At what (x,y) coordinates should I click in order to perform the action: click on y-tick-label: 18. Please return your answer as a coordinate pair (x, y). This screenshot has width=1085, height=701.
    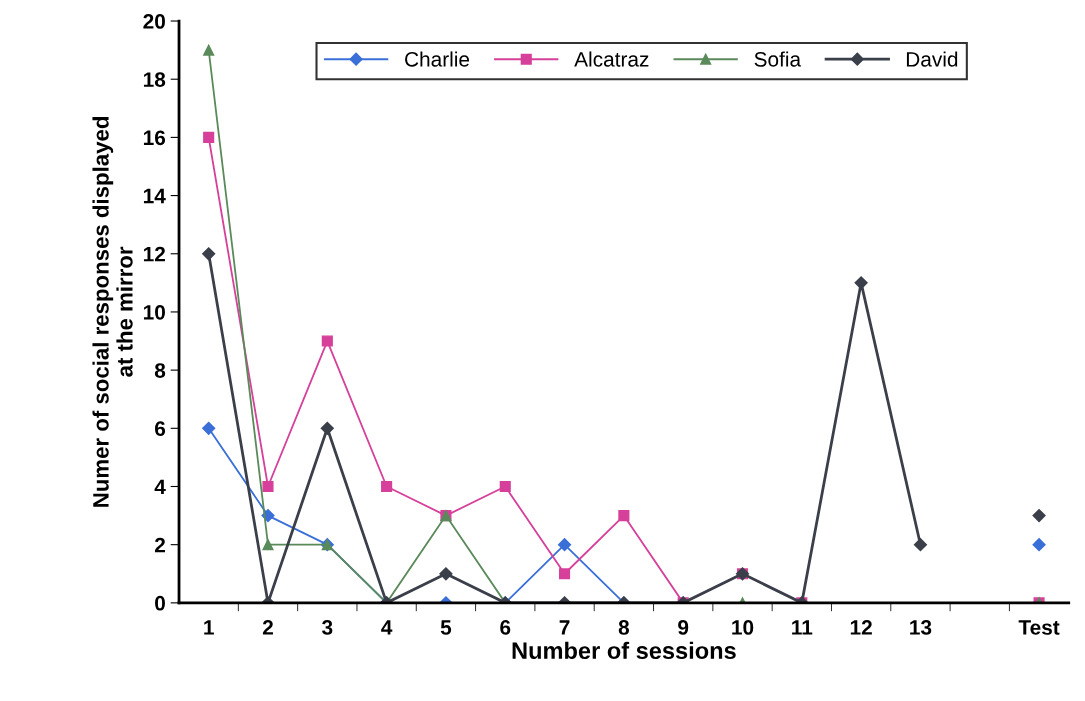
    Looking at the image, I should click on (154, 79).